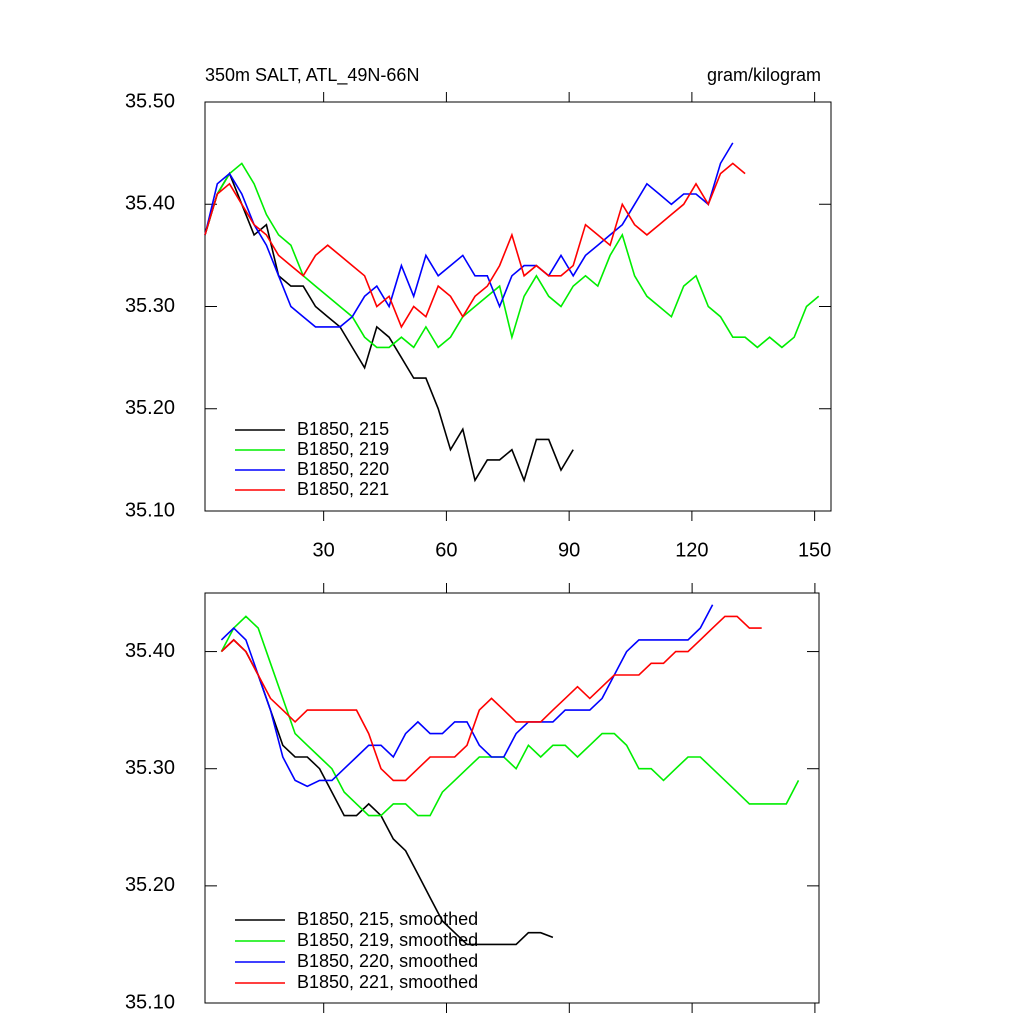 This screenshot has height=1024, width=1024. Describe the element at coordinates (387, 982) in the screenshot. I see `legend-label: B1850, 221, smoothed` at that location.